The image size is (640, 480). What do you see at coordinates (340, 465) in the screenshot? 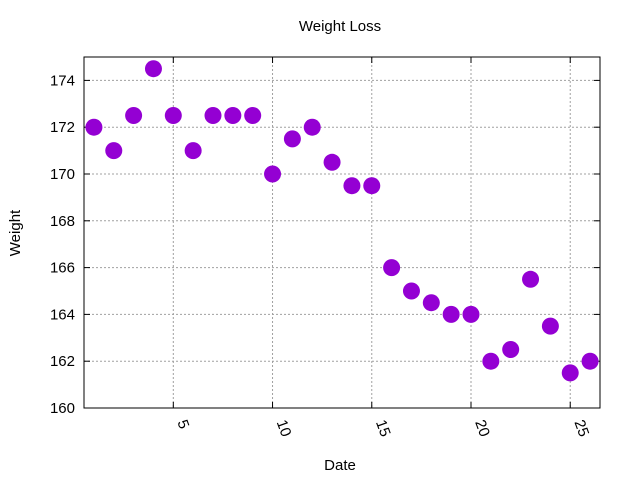
I see `x-axis-label: Date` at bounding box center [340, 465].